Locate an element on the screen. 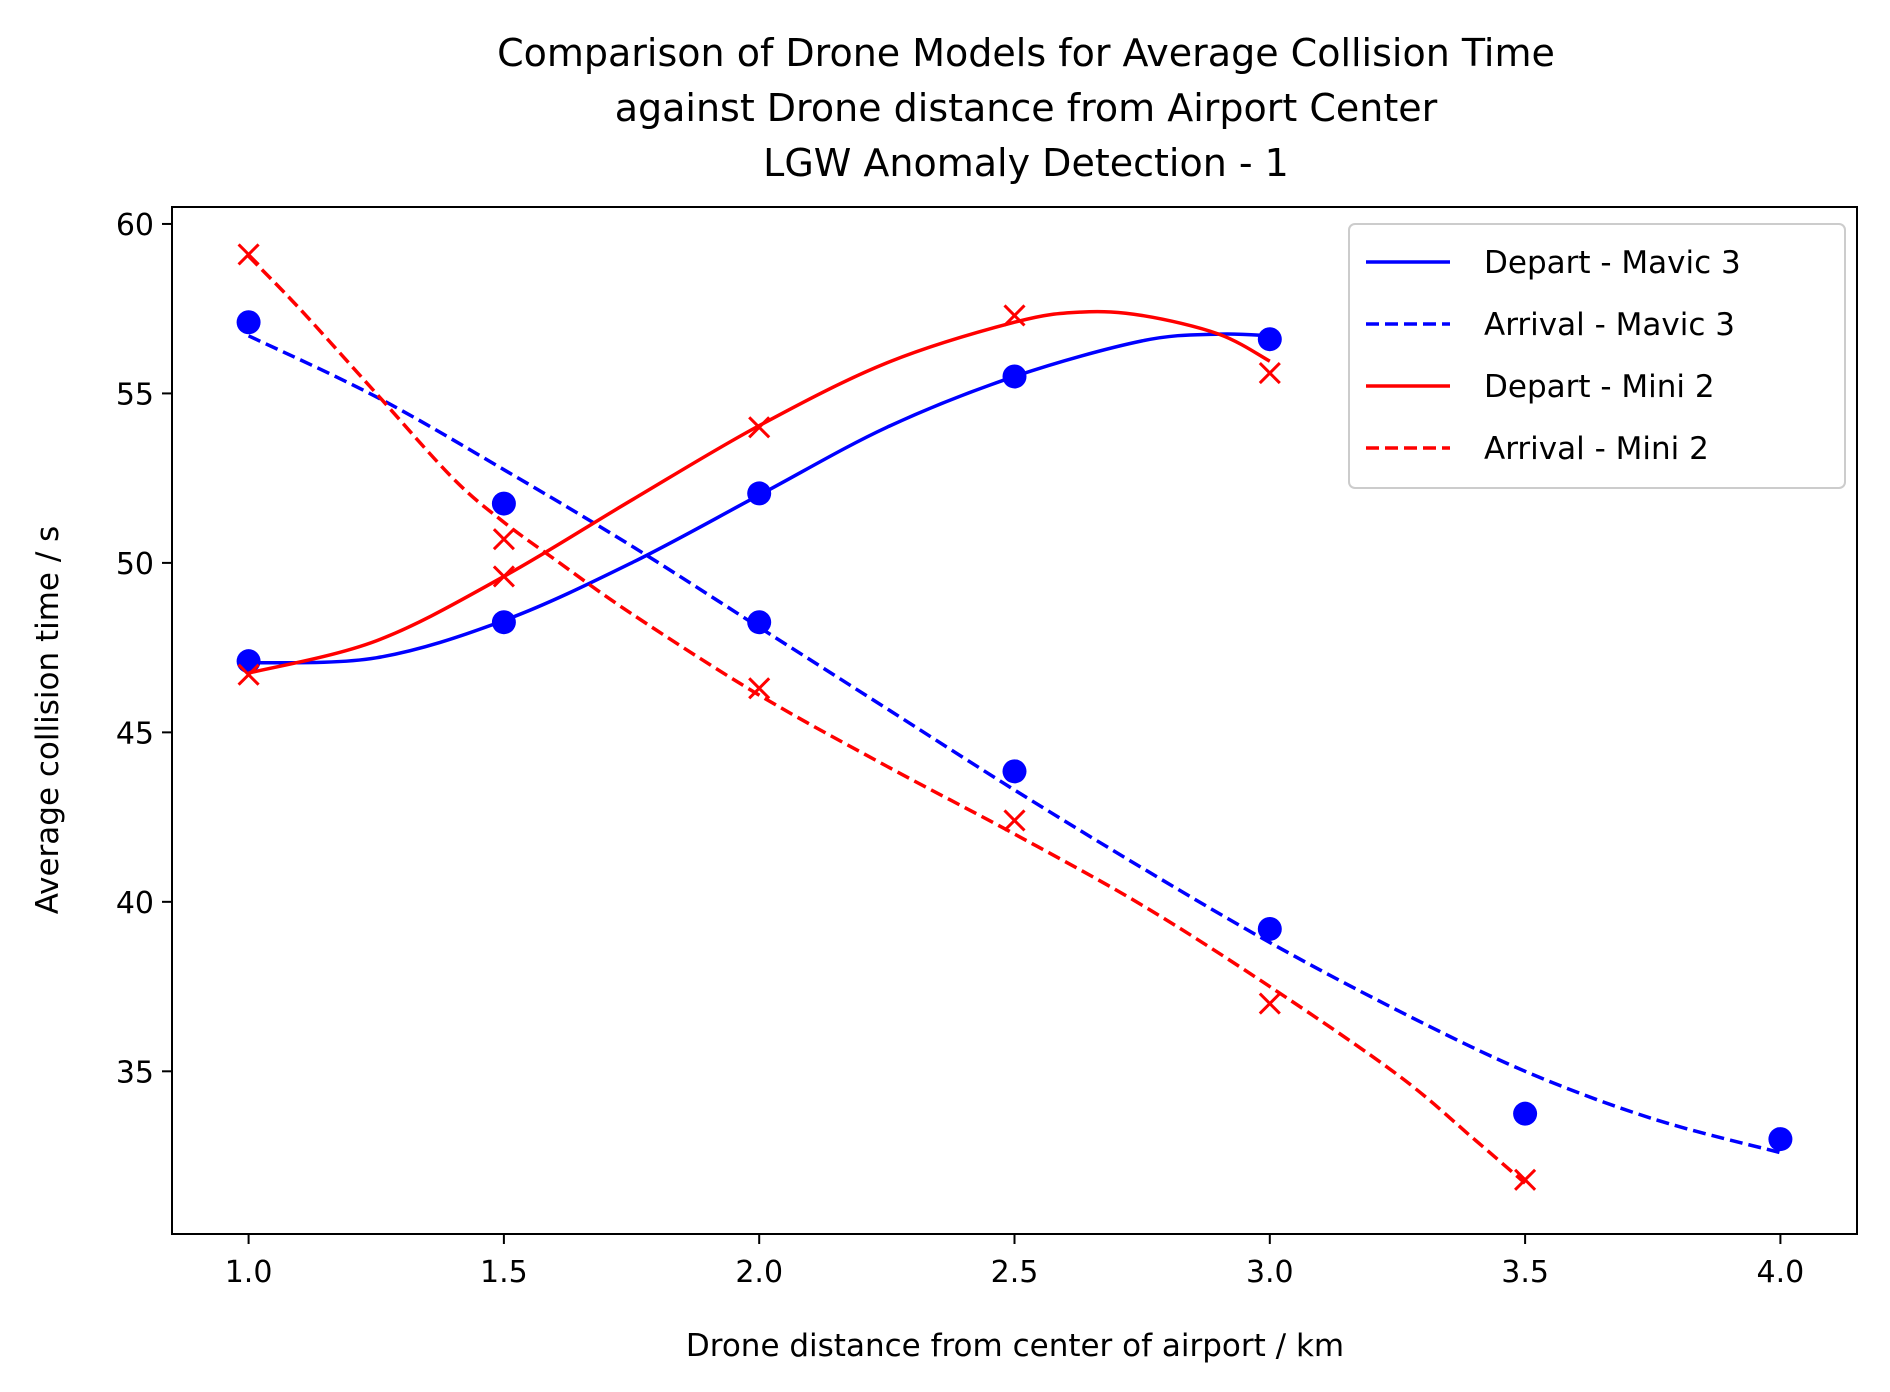  y-tick-label: 35 is located at coordinates (135, 1072).